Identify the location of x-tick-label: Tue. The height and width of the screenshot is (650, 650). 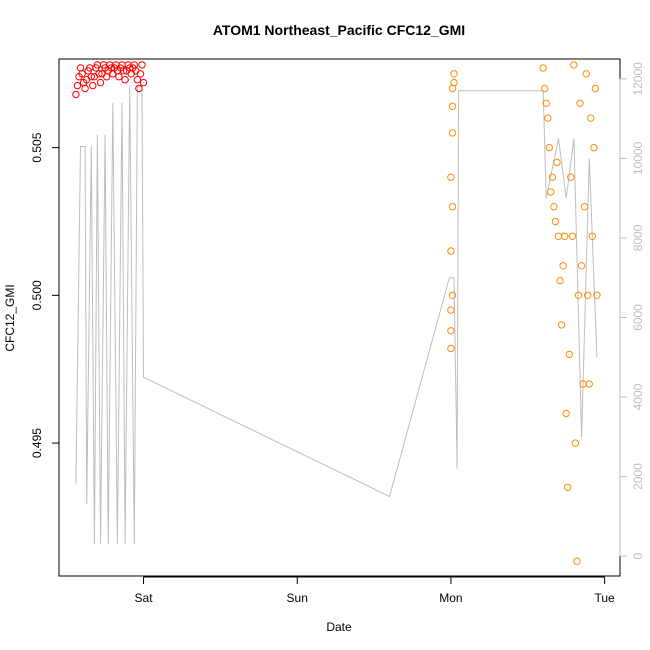
(605, 598).